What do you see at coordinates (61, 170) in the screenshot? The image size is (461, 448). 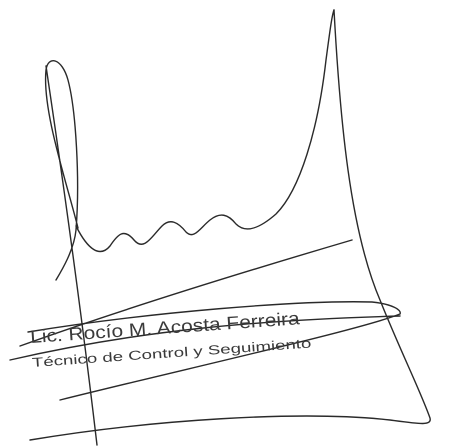 I see `signature-loop` at bounding box center [61, 170].